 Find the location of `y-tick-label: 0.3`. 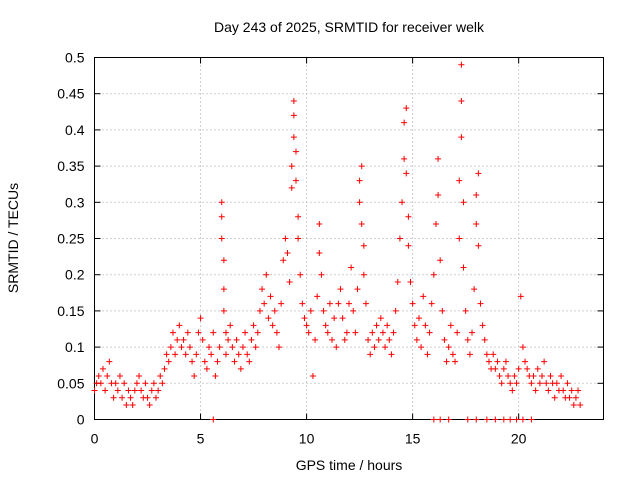

y-tick-label: 0.3 is located at coordinates (75, 202).